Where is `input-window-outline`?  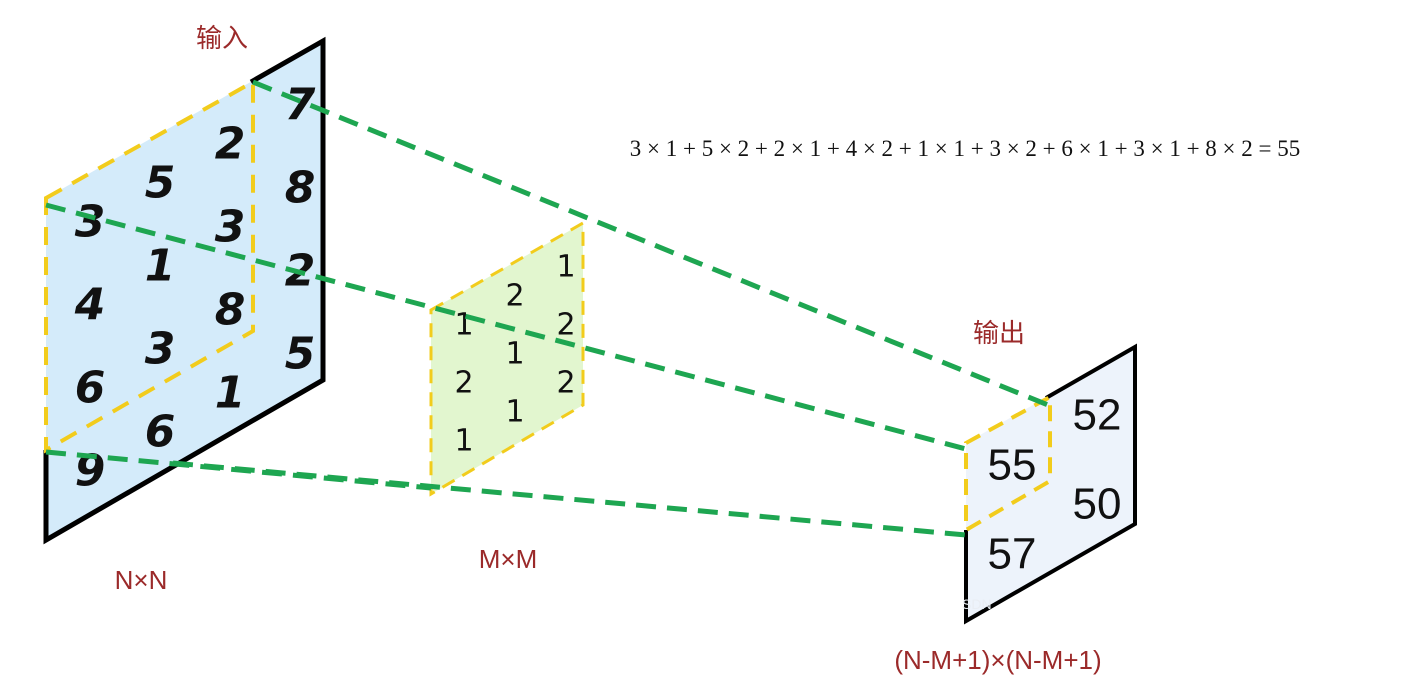
input-window-outline is located at coordinates (149, 266).